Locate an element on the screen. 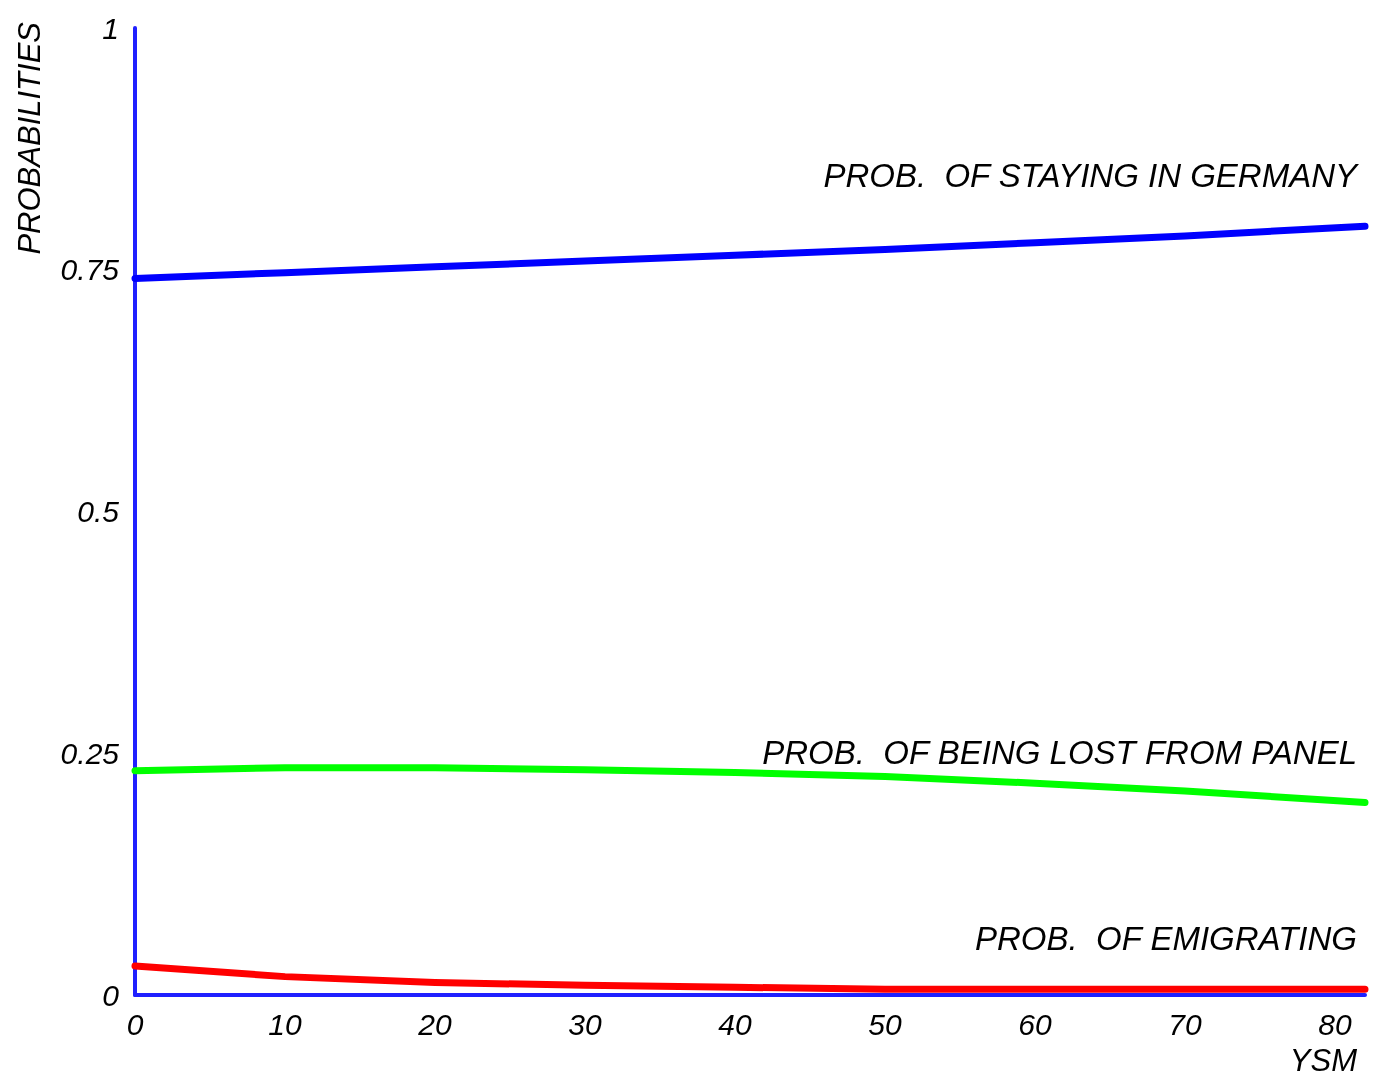 The height and width of the screenshot is (1084, 1387). y-tick-label: 1 is located at coordinates (110, 28).